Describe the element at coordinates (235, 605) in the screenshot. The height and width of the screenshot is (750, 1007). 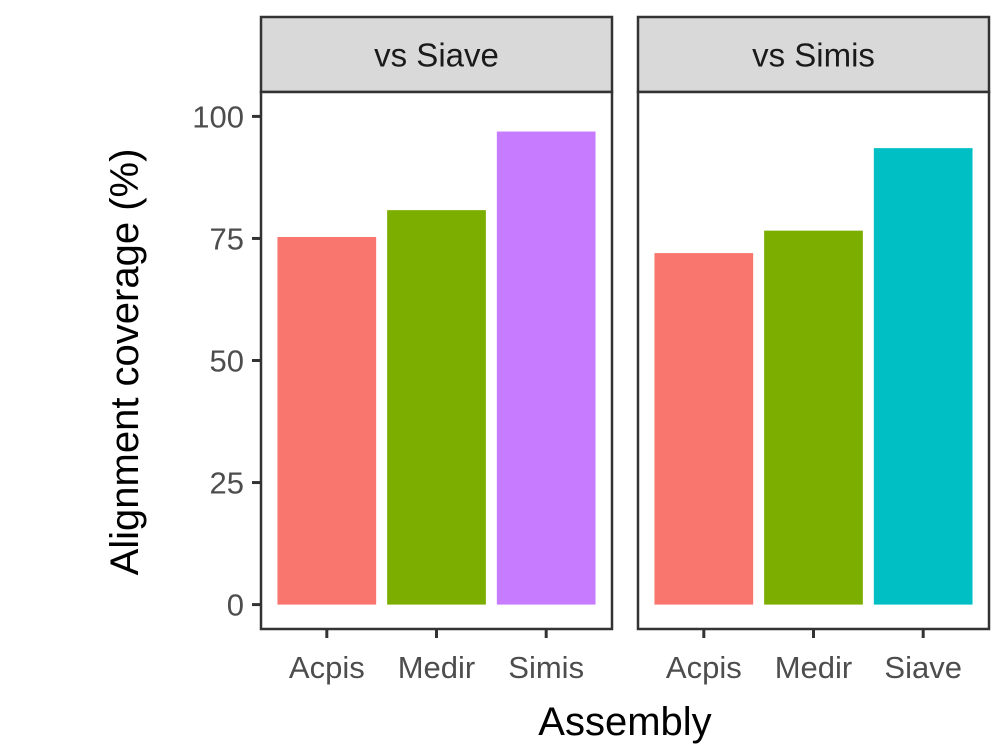
I see `y-tick-label: 0` at that location.